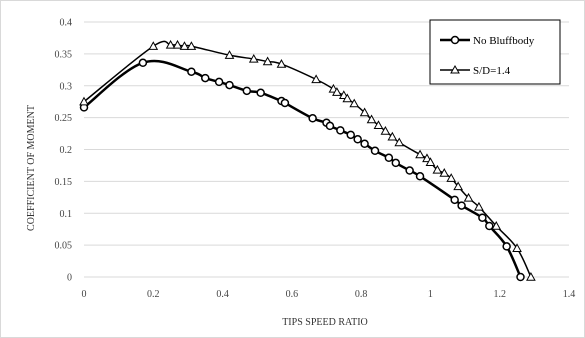 The height and width of the screenshot is (338, 585). Describe the element at coordinates (84, 294) in the screenshot. I see `x-tick-label: 0` at that location.